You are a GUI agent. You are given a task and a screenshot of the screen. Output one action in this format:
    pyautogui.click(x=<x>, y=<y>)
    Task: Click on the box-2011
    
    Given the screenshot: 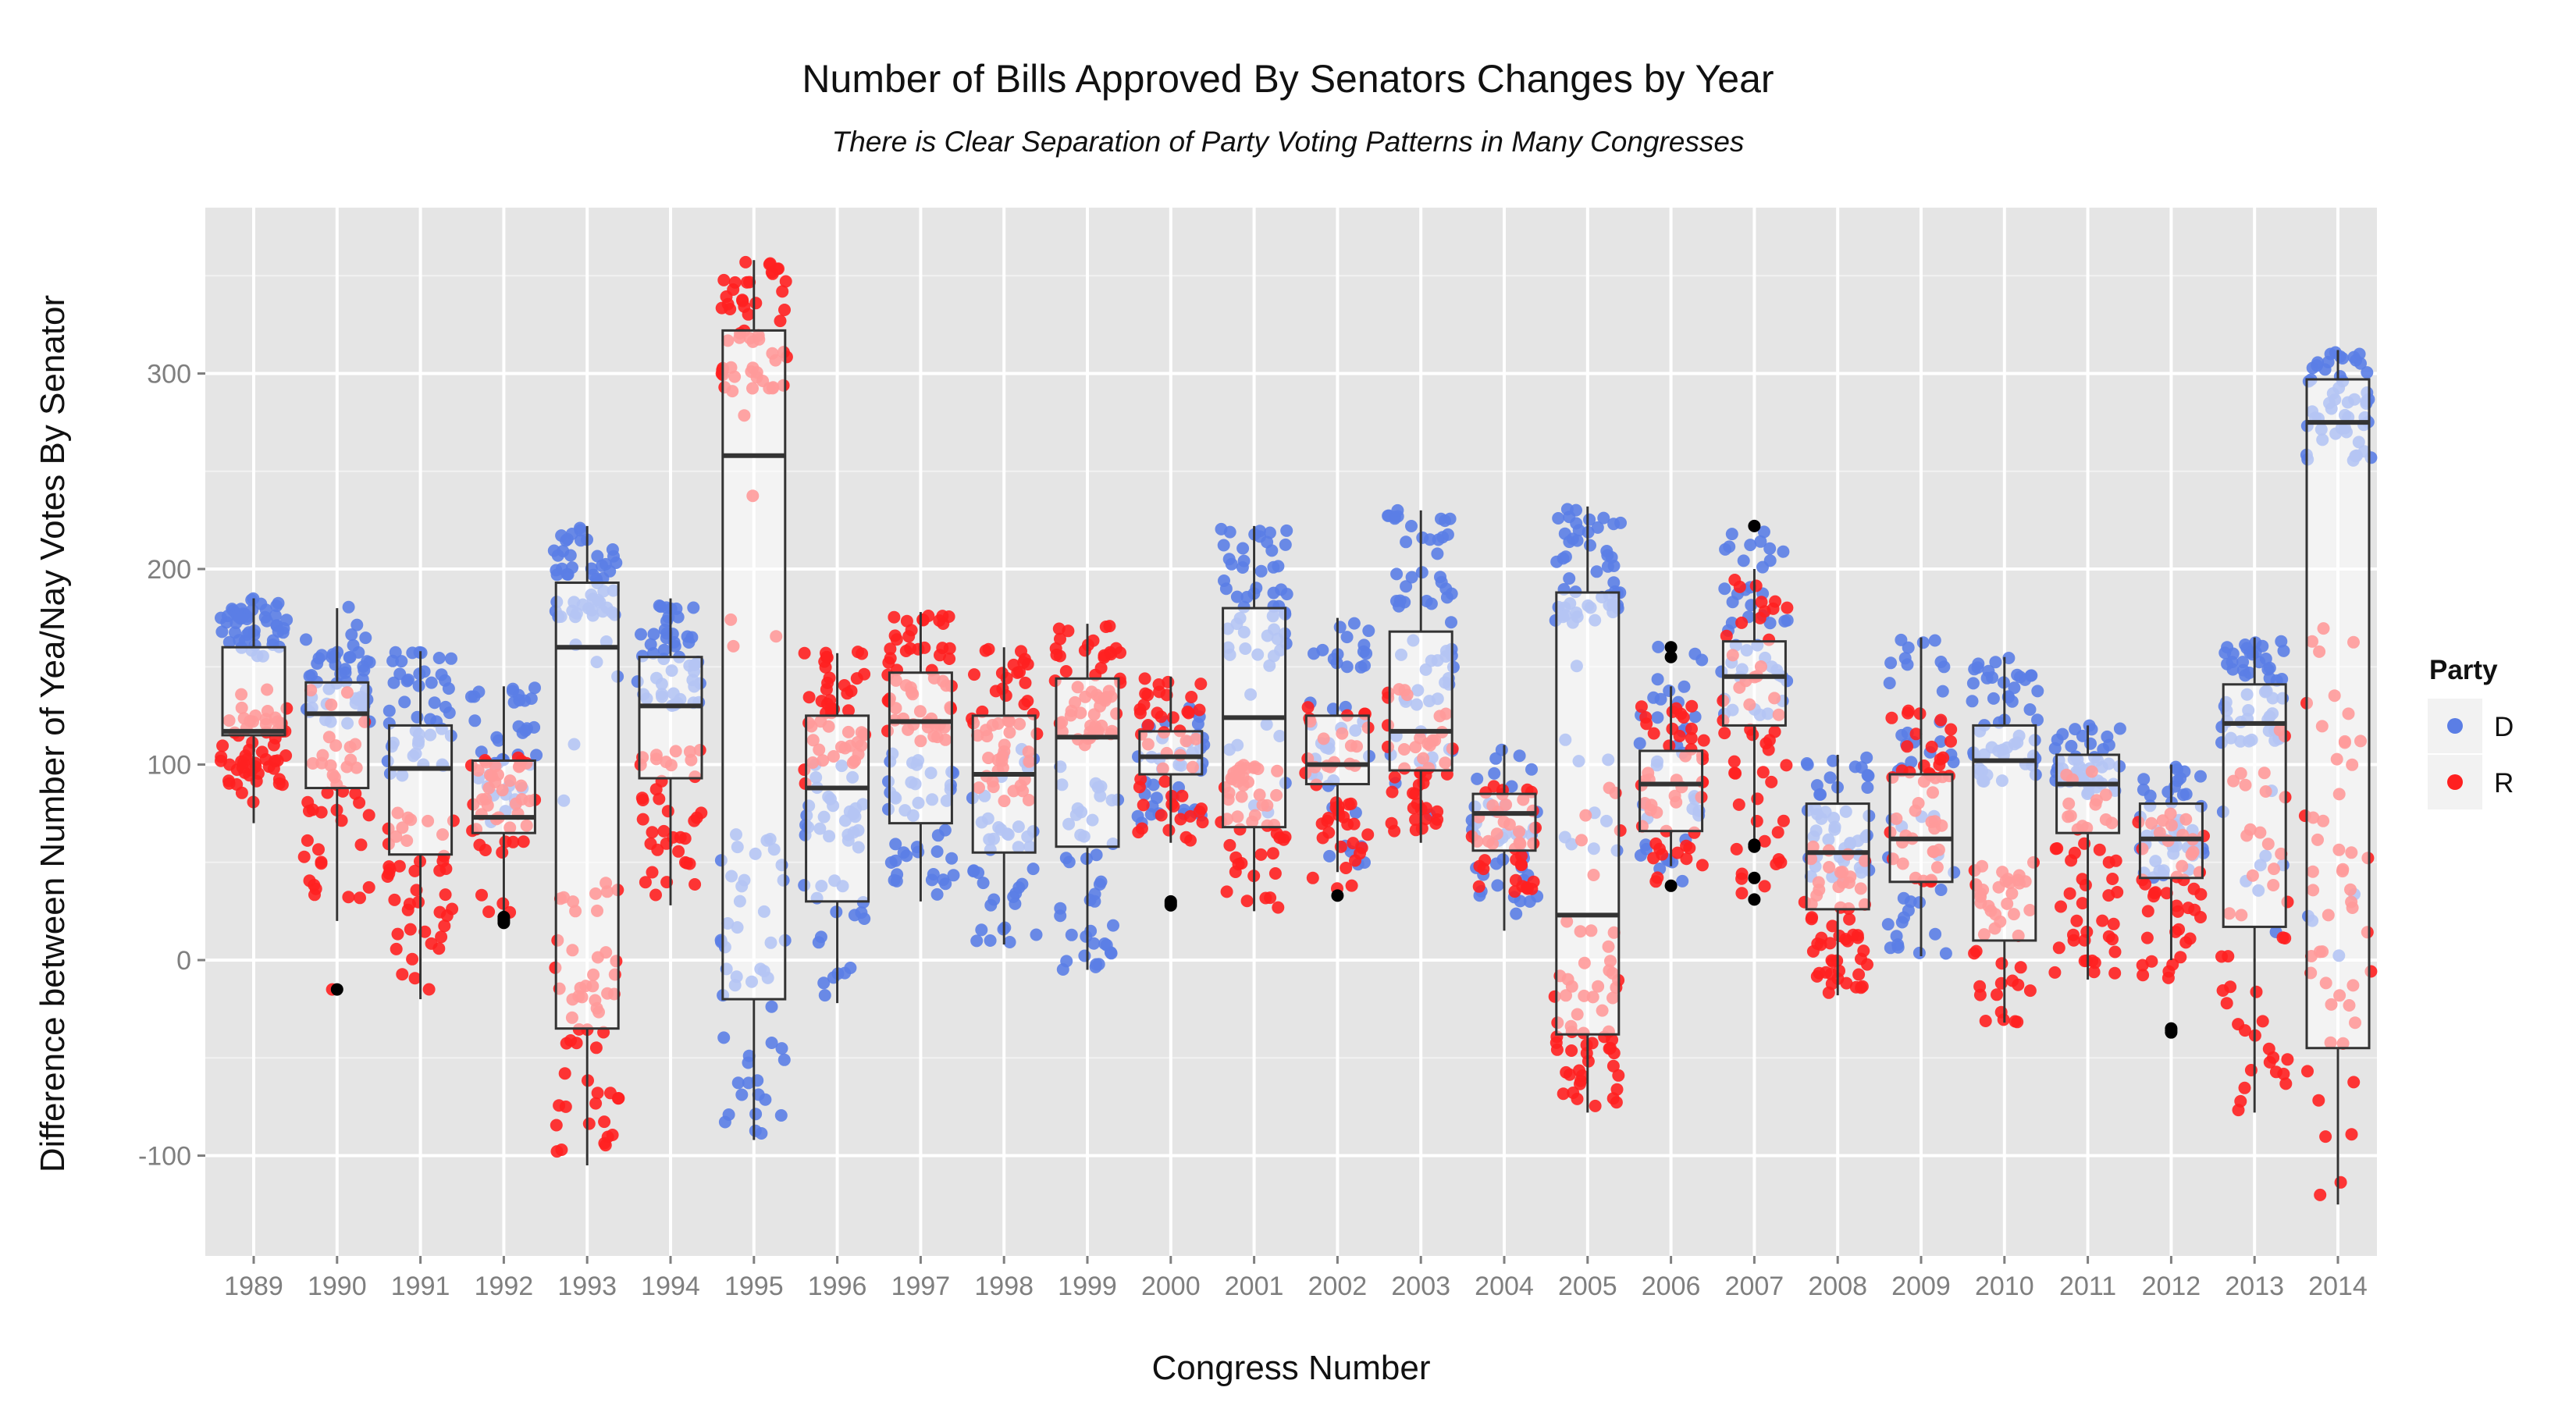 What is the action you would take?
    pyautogui.click(x=2088, y=852)
    